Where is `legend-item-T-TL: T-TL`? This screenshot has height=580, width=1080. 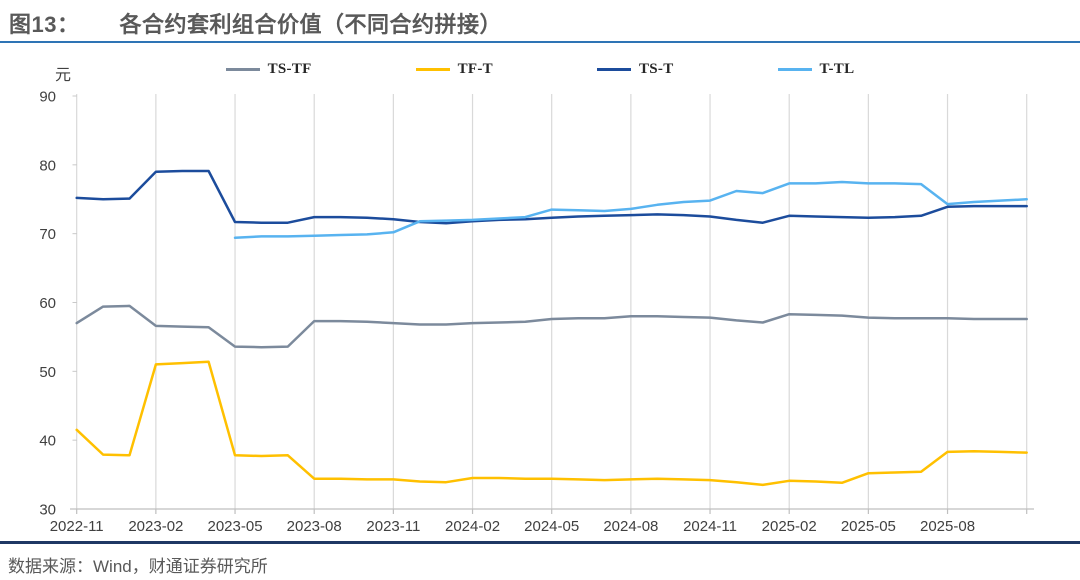
legend-item-T-TL: T-TL is located at coordinates (816, 69).